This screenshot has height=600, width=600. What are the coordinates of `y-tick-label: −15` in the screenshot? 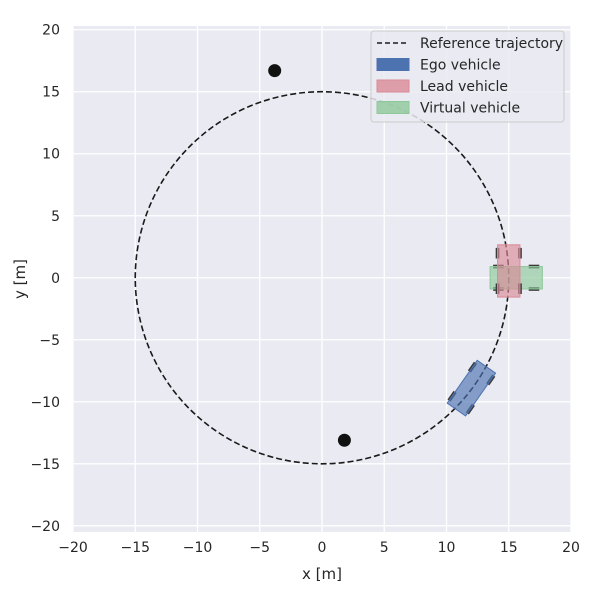 It's located at (45, 465).